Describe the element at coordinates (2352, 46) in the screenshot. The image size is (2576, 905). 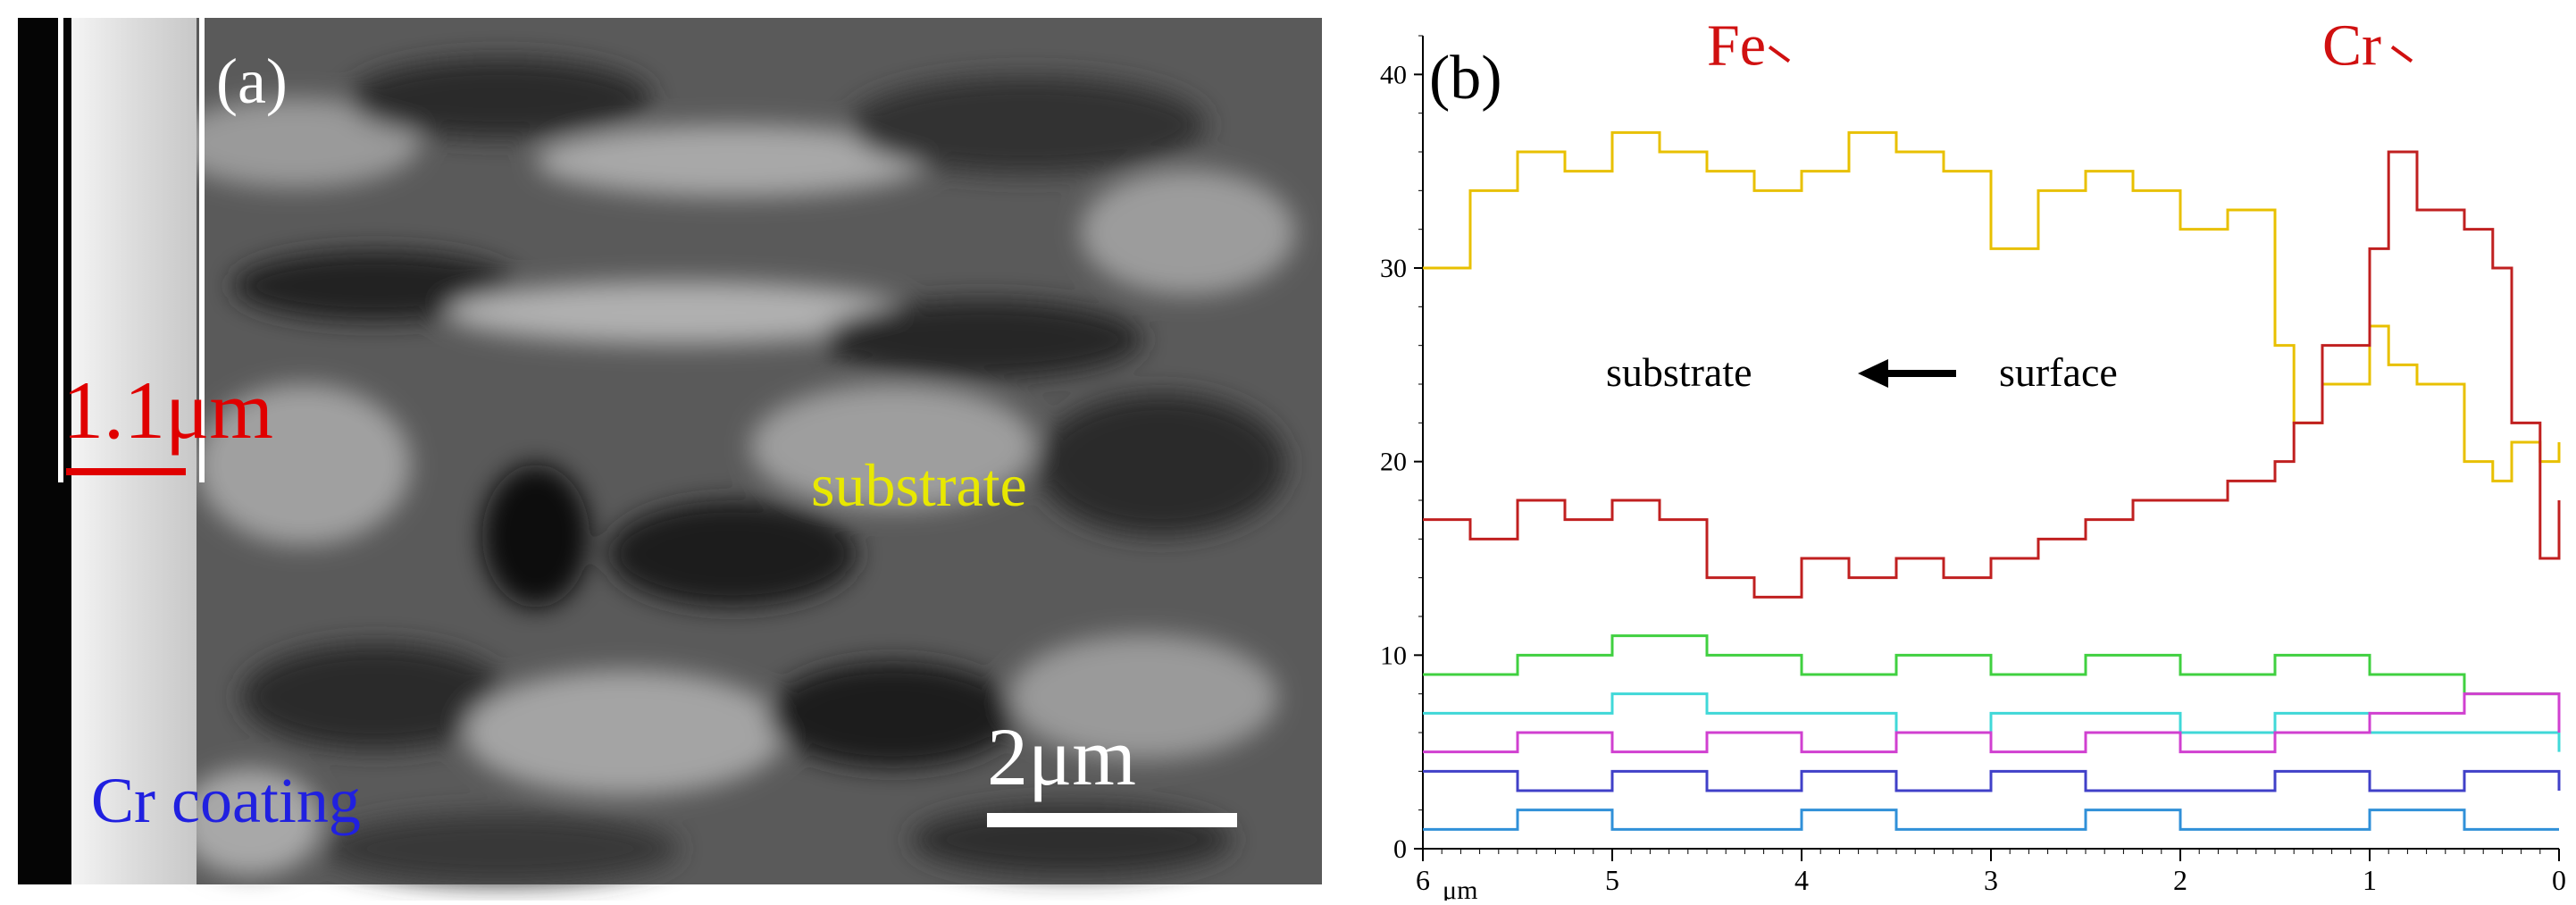
I see `series-label-cr: Cr` at that location.